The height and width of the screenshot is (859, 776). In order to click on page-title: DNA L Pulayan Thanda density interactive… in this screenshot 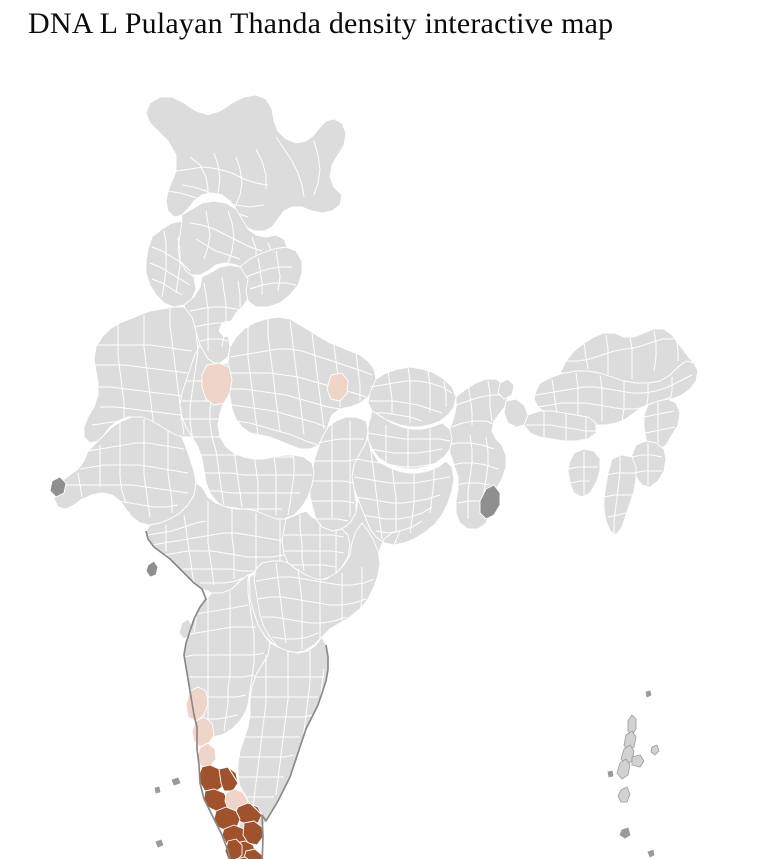, I will do `click(321, 23)`.